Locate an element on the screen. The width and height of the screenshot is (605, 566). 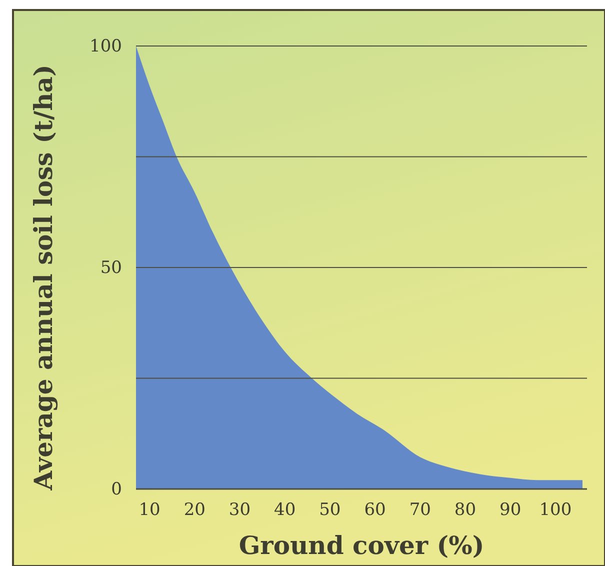
x-axis-title: Ground cover (%) is located at coordinates (361, 545).